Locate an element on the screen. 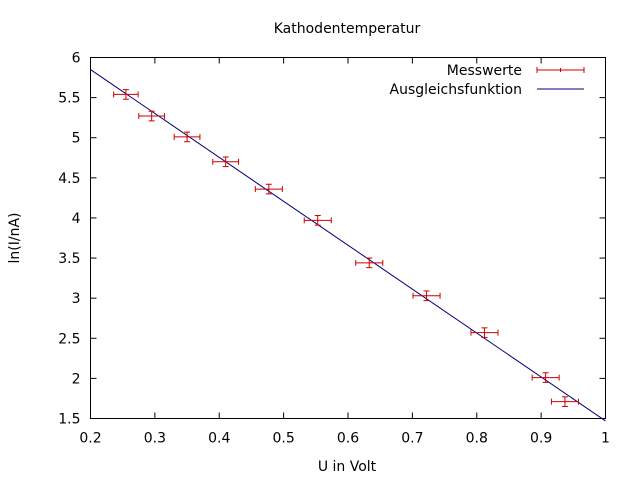 This screenshot has width=640, height=484. x-tick-label: 0.6 is located at coordinates (348, 439).